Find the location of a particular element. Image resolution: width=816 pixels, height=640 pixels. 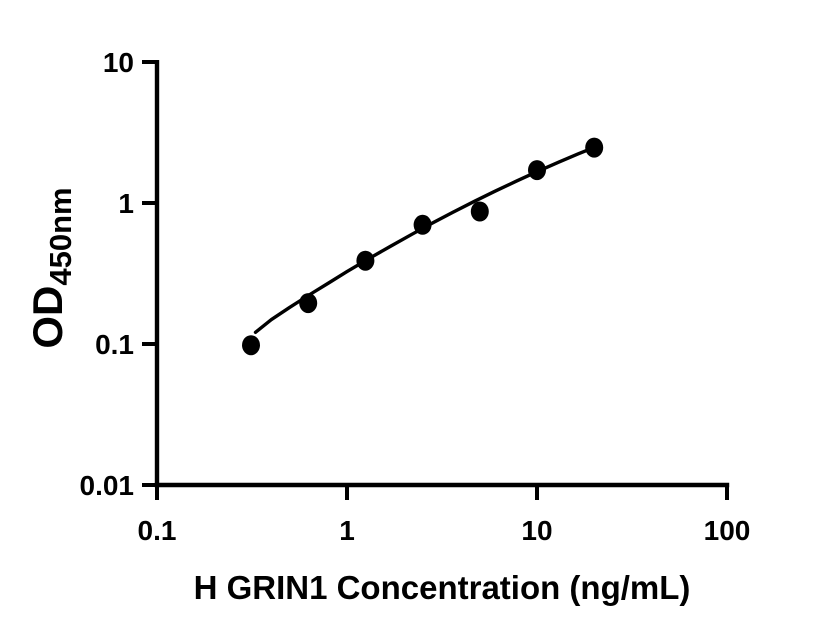

y-tick-label: 1 is located at coordinates (126, 203).